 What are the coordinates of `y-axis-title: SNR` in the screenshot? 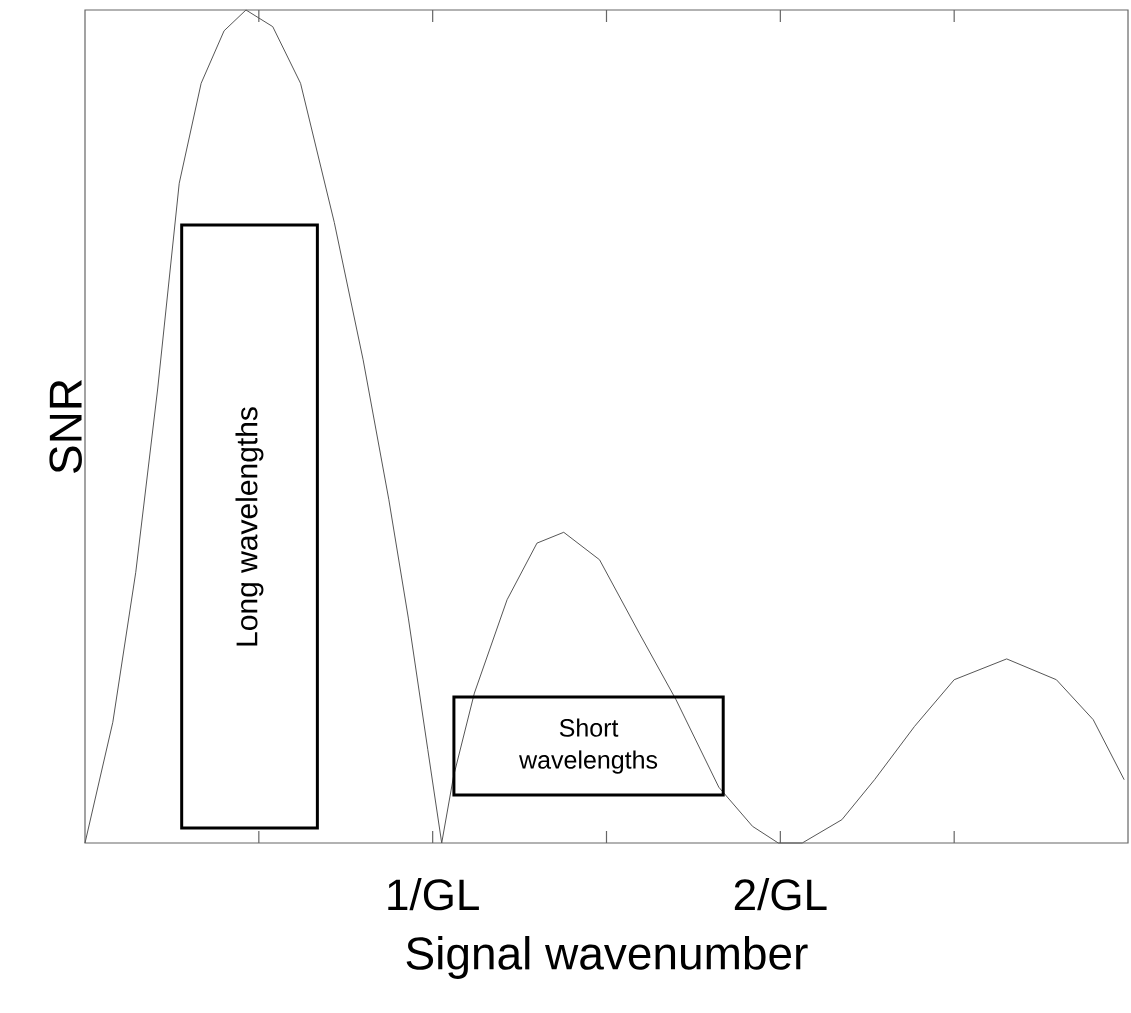 It's located at (65, 426).